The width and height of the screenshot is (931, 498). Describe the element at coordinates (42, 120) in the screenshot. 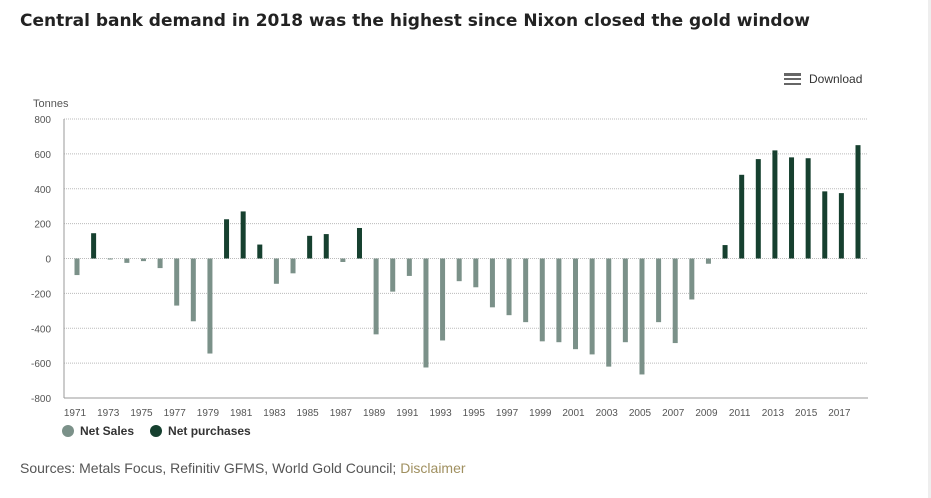

I see `y-tick-label: 800` at that location.